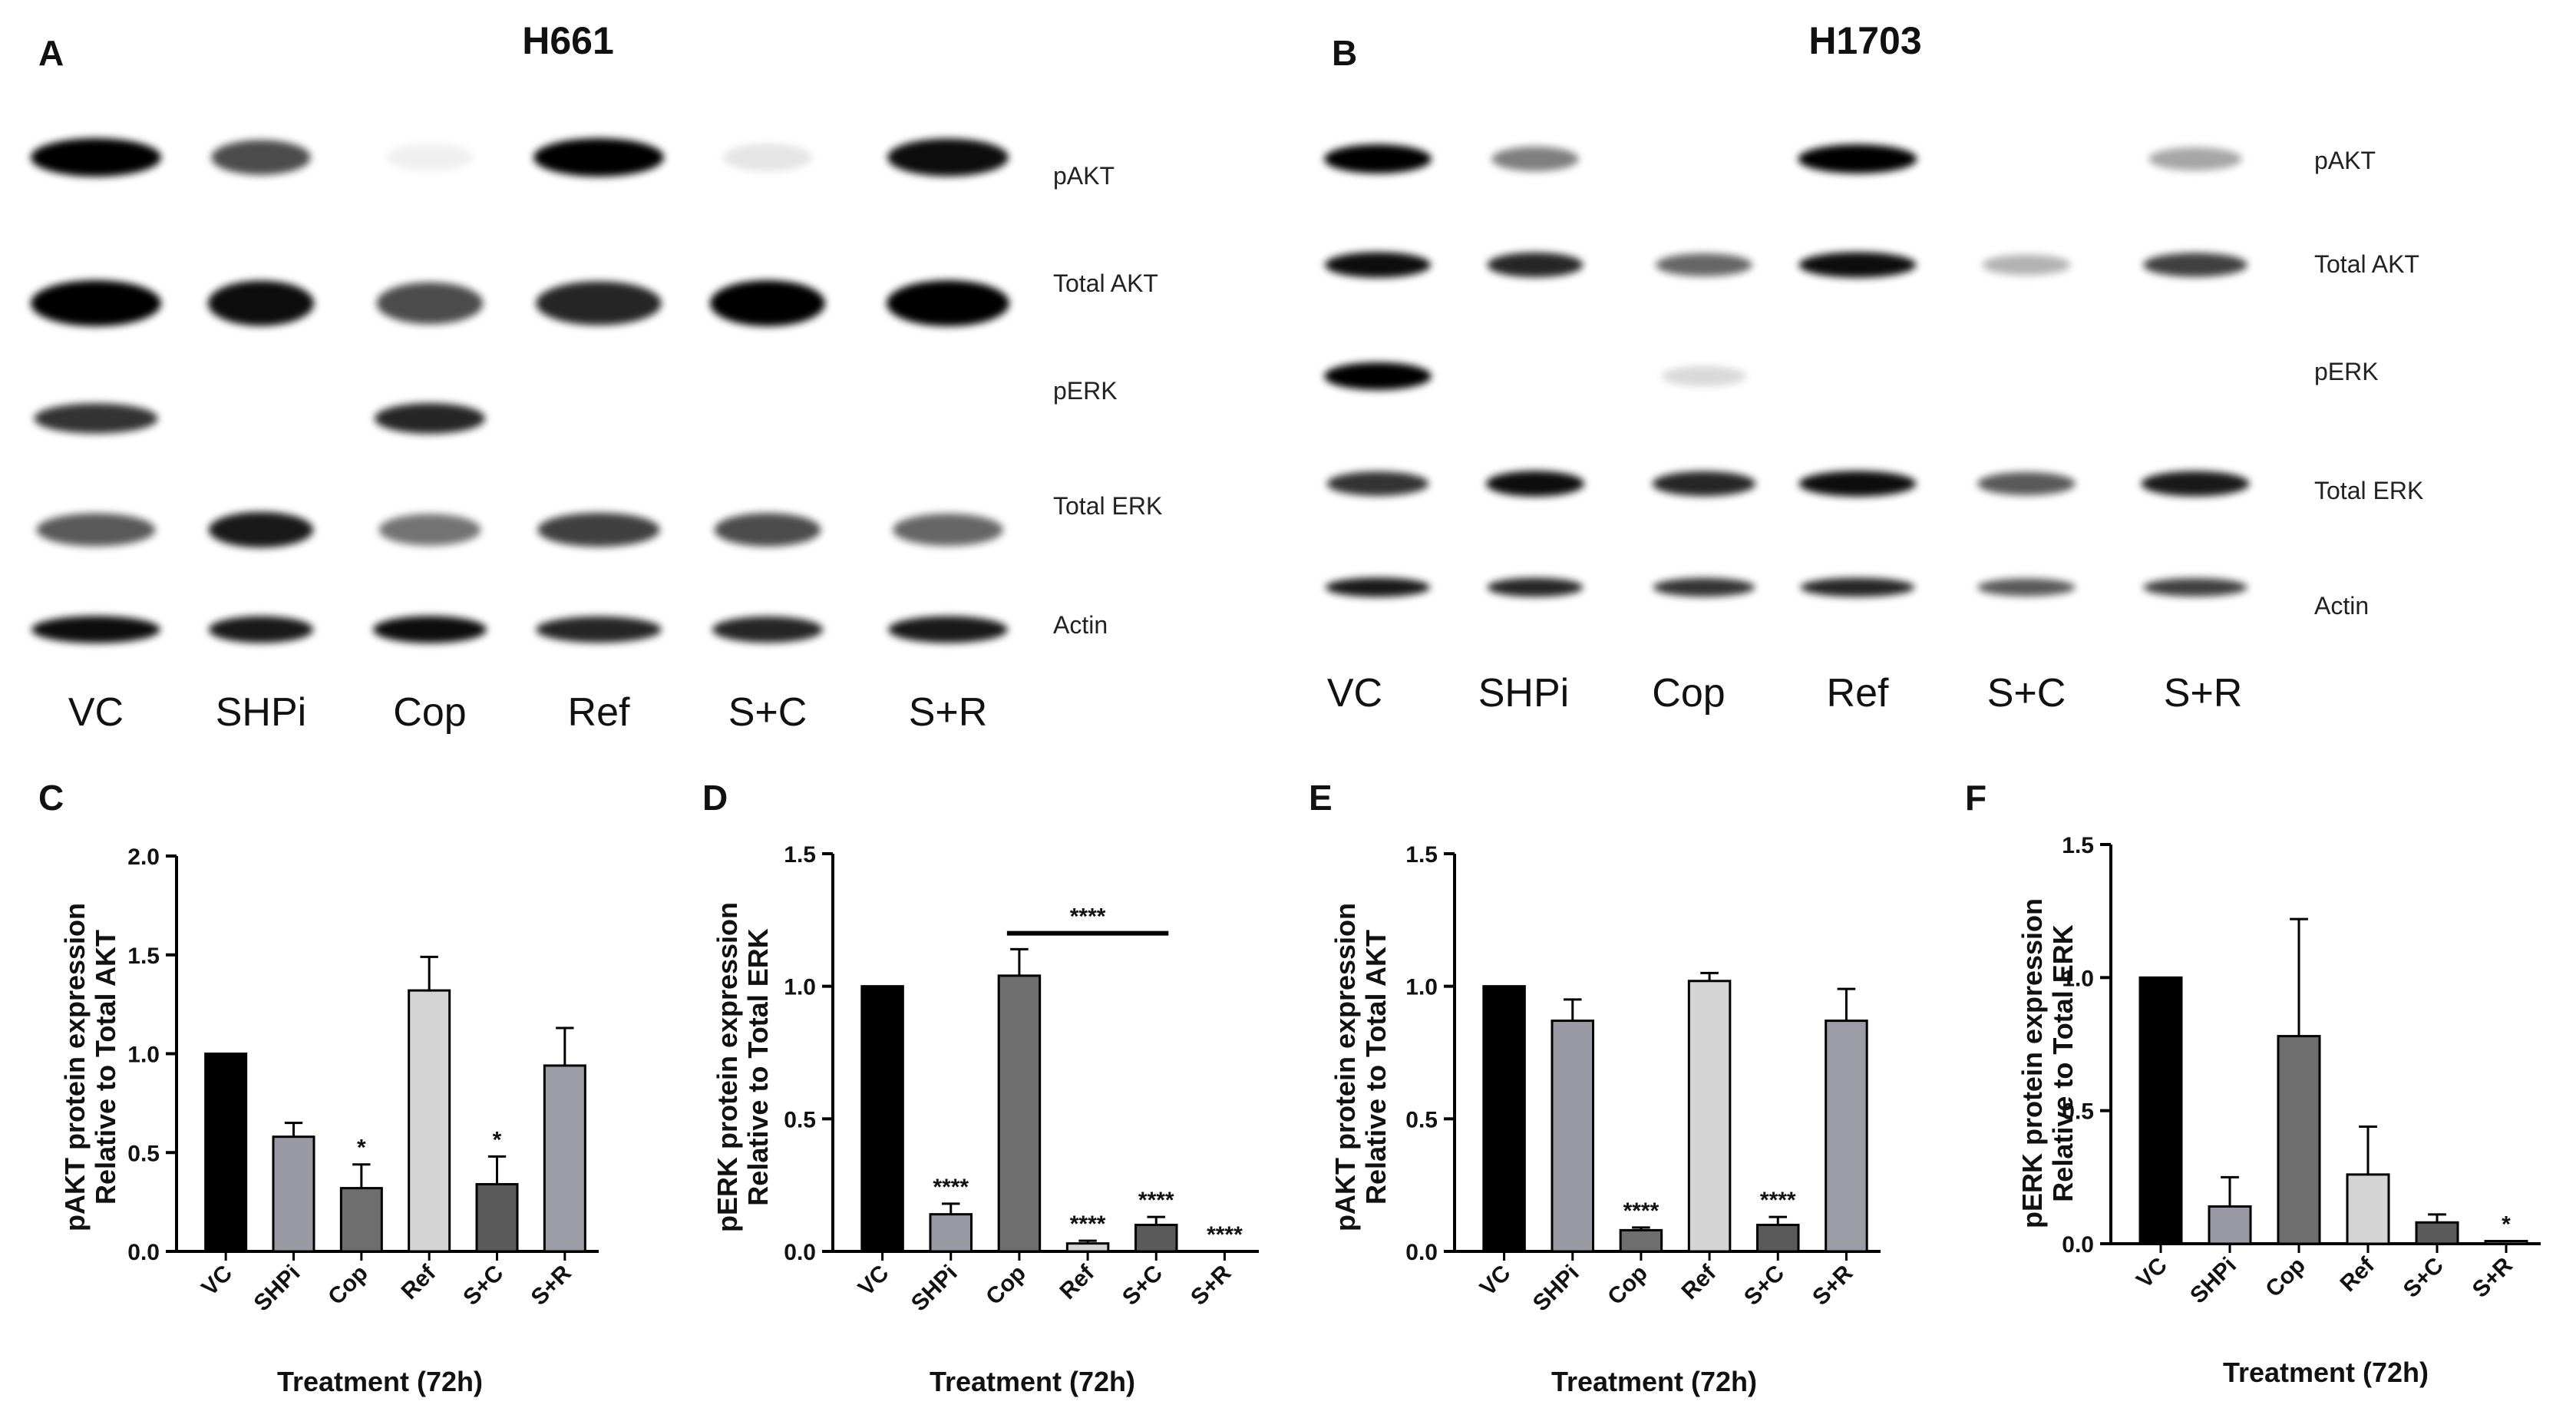  Describe the element at coordinates (1105, 283) in the screenshot. I see `row-label-a-1: Total AKT` at that location.